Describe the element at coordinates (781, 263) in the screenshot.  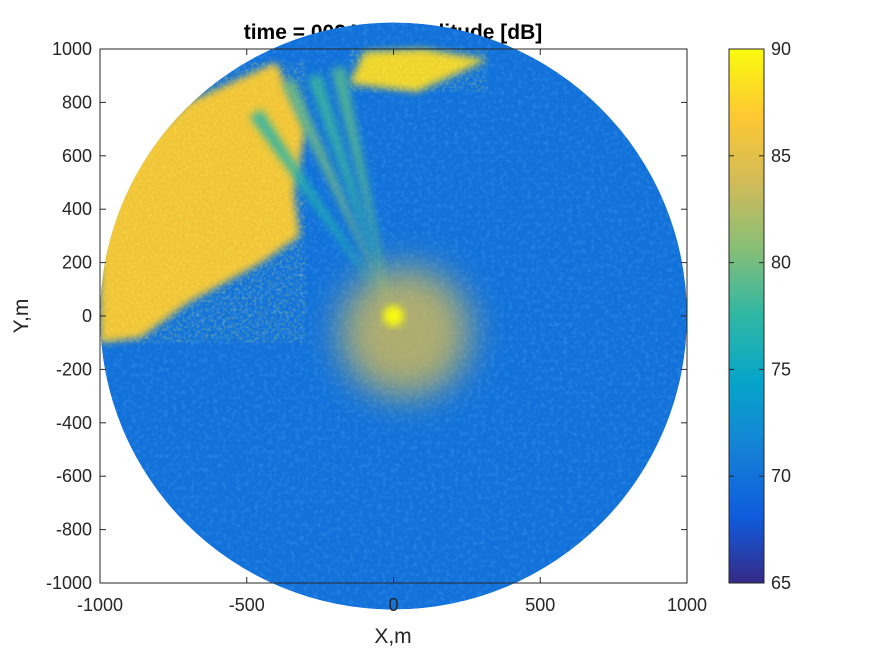
I see `colorbar-tick-label: 80` at that location.